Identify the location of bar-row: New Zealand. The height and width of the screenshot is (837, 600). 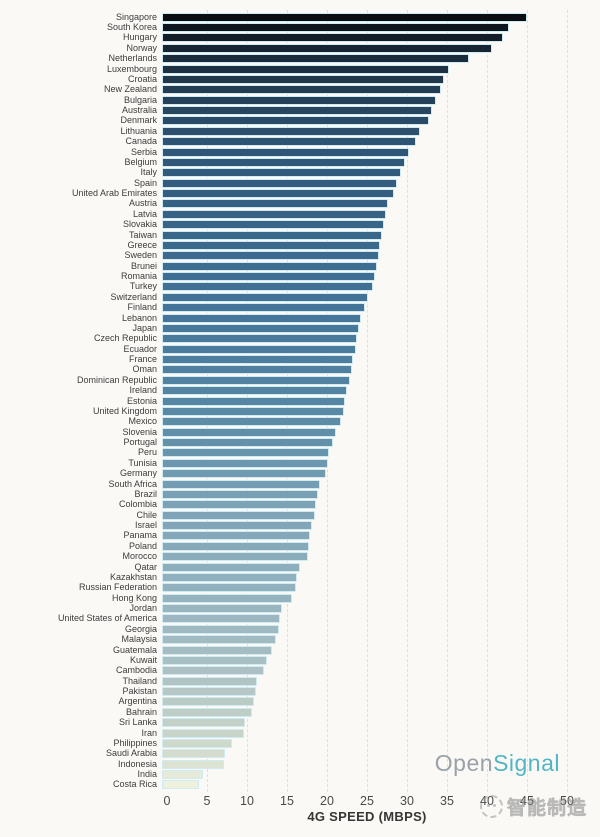
(300, 90).